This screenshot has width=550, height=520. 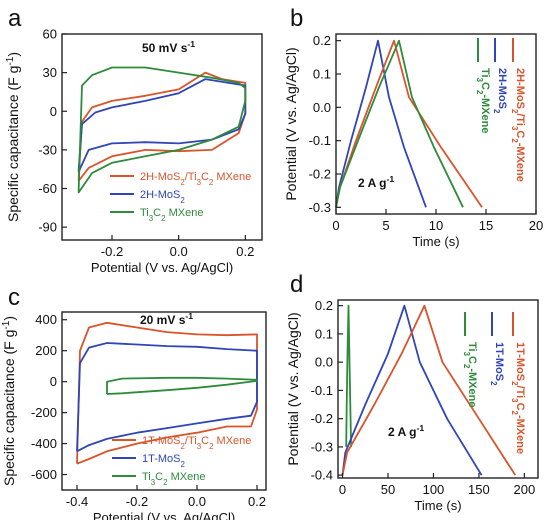 What do you see at coordinates (434, 489) in the screenshot?
I see `x-tick-label: 100` at bounding box center [434, 489].